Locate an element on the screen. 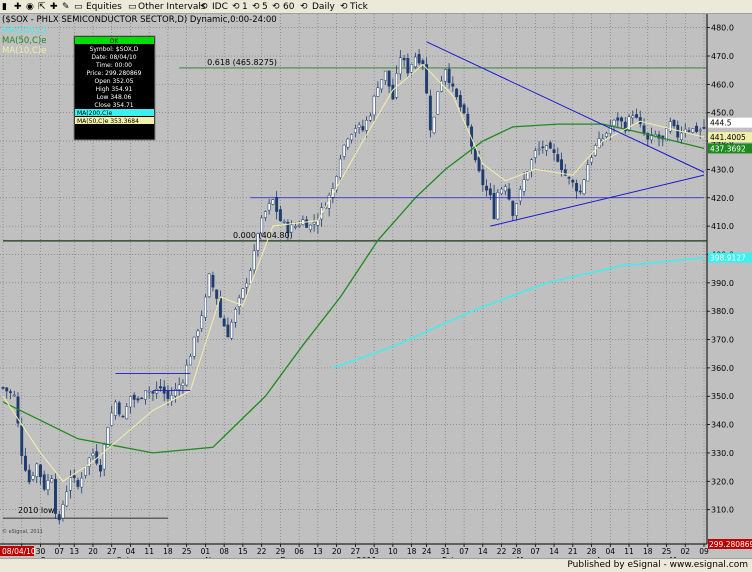 The image size is (752, 572). crosshair-icon: ✚ is located at coordinates (18, 7).